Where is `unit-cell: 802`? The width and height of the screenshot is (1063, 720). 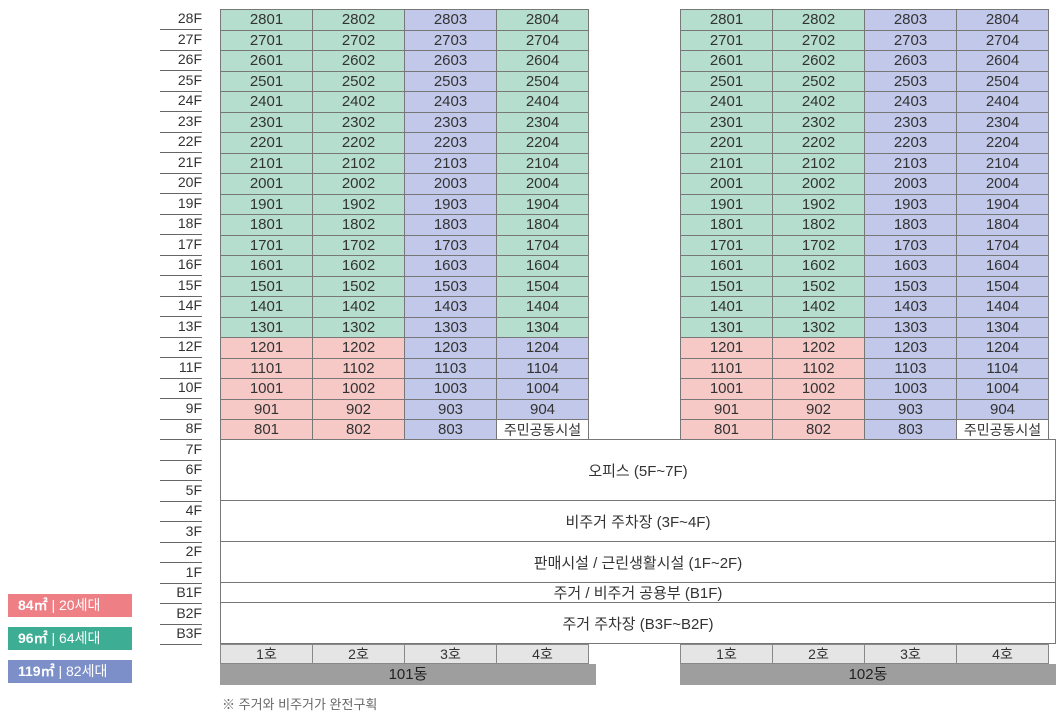 unit-cell: 802 is located at coordinates (819, 430).